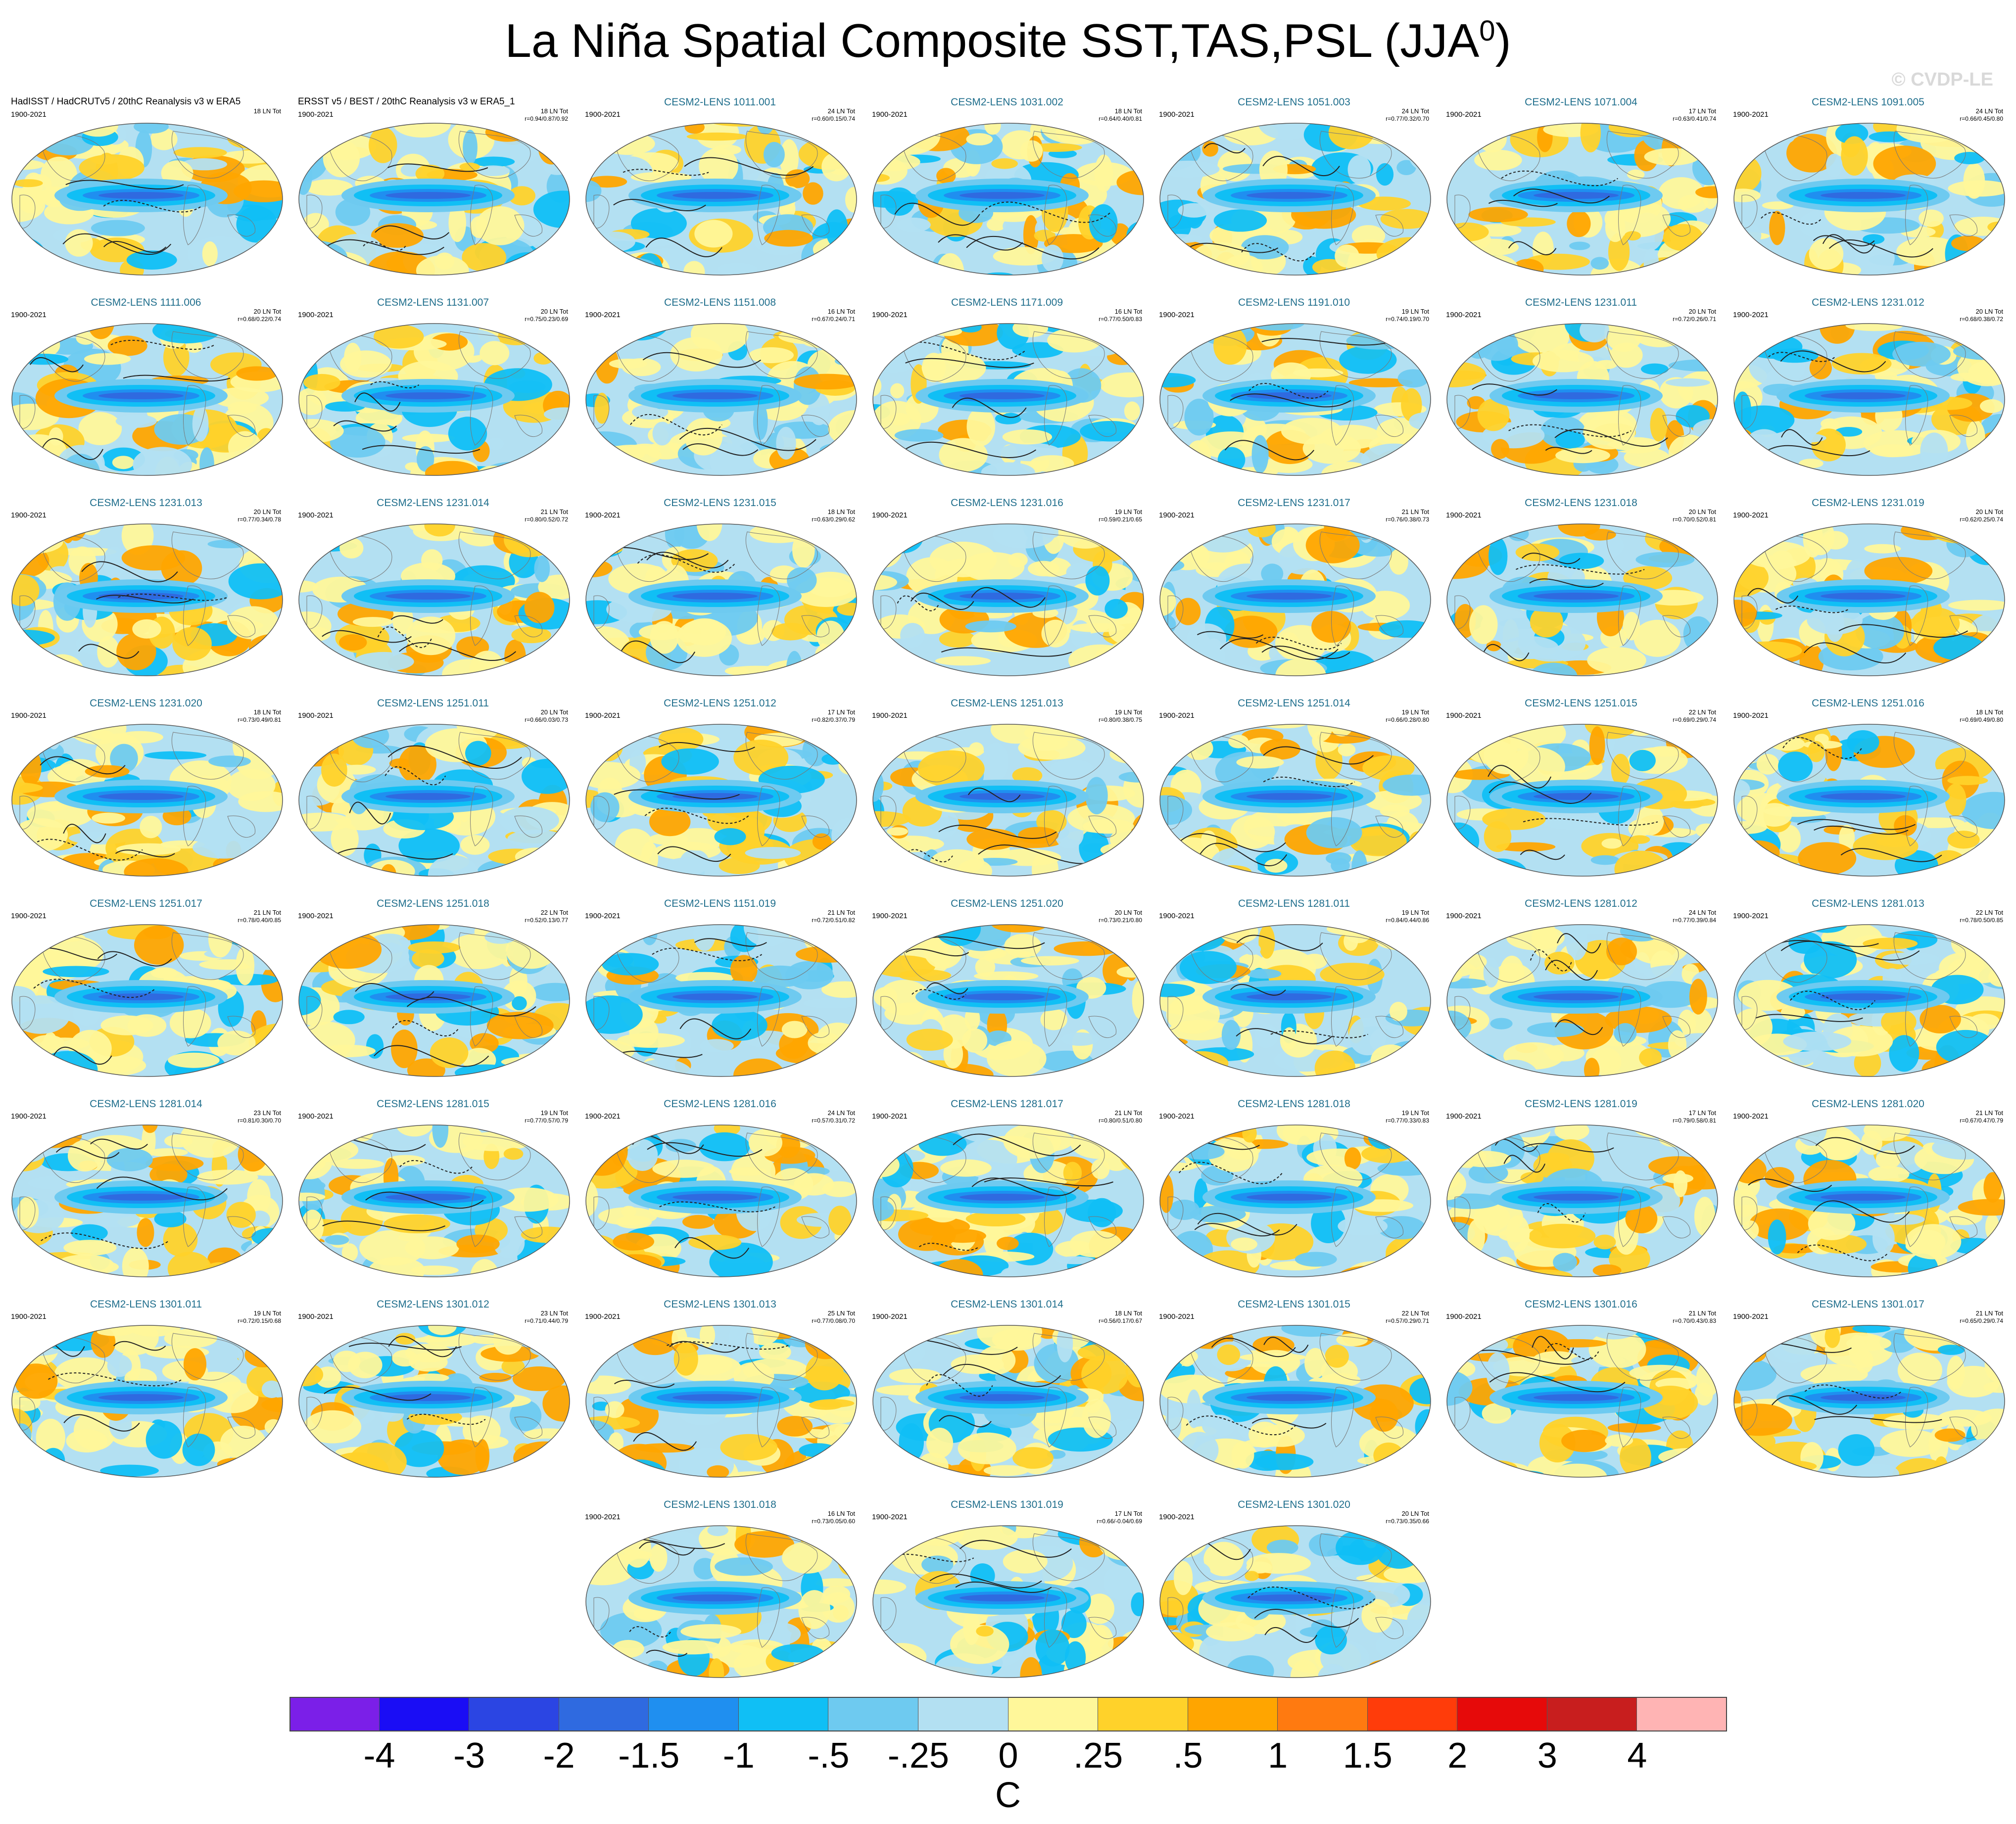 The width and height of the screenshot is (2016, 1824). Describe the element at coordinates (1415, 111) in the screenshot. I see `panel-event-count: 24 LN Tot` at that location.